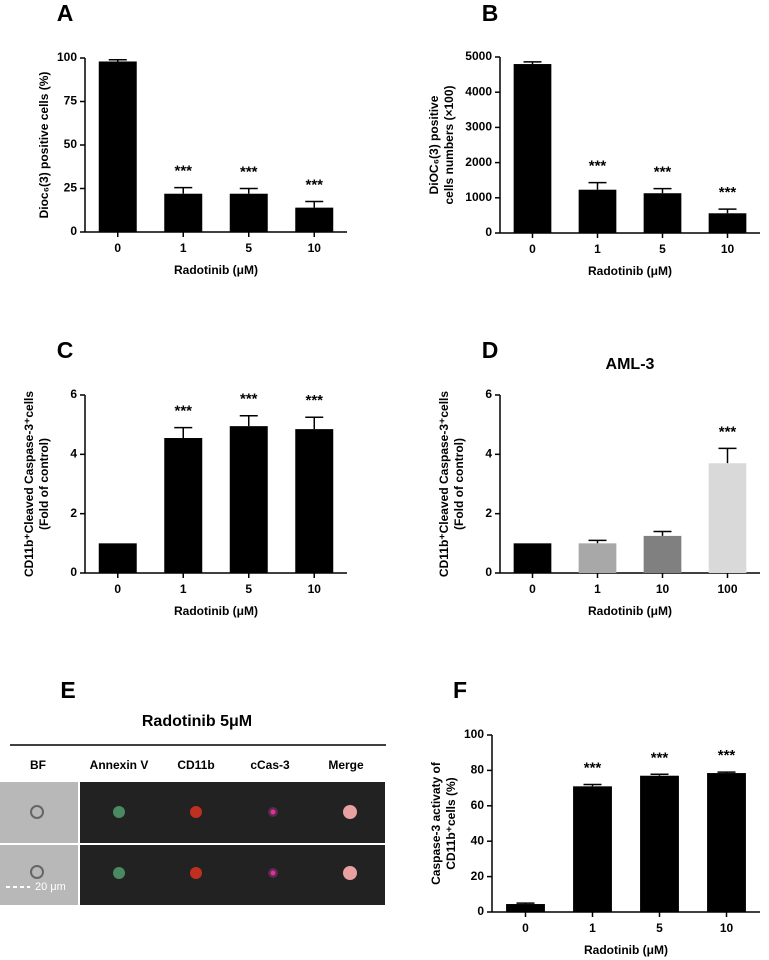  What do you see at coordinates (727, 589) in the screenshot?
I see `x-tick-label: 100` at bounding box center [727, 589].